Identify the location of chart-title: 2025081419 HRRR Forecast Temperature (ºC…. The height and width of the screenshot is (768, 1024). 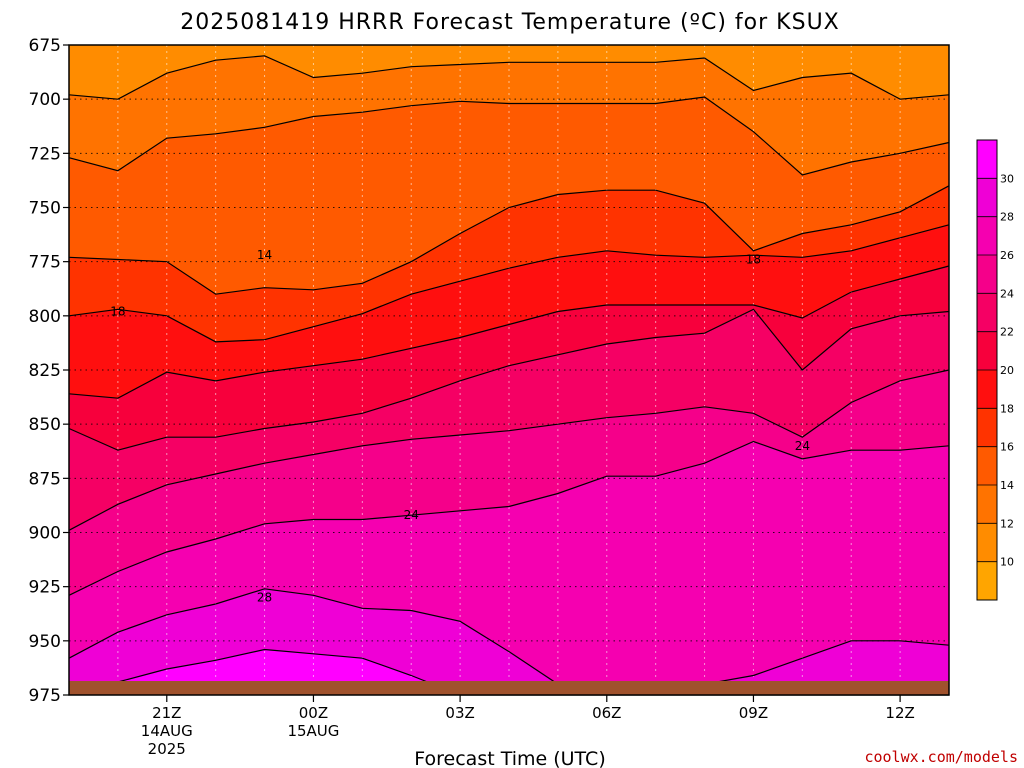
(510, 22).